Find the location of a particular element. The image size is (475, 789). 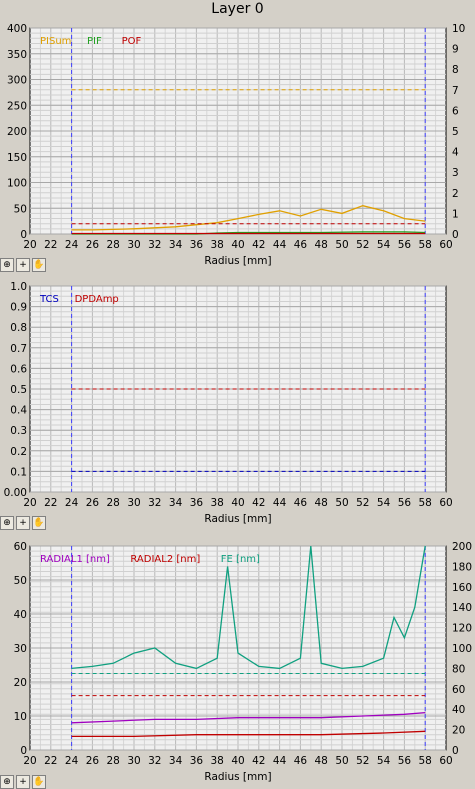

y2-tick-label: 1 is located at coordinates (455, 214).